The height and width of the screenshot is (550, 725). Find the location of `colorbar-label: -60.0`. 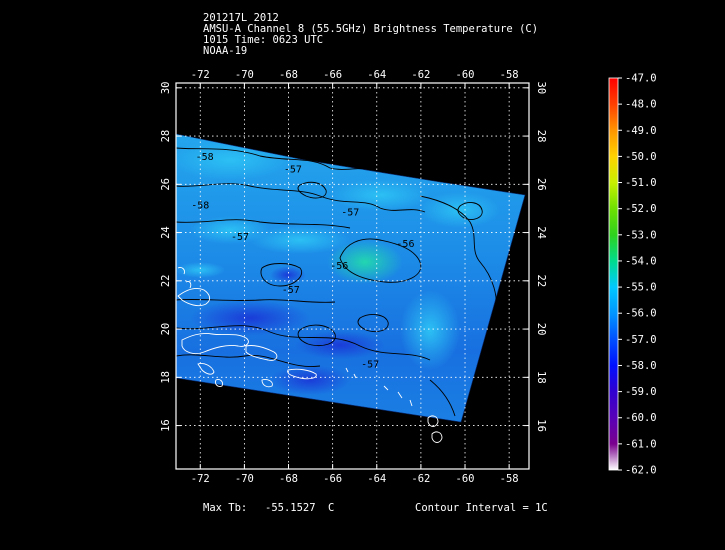

colorbar-label: -60.0 is located at coordinates (641, 418).